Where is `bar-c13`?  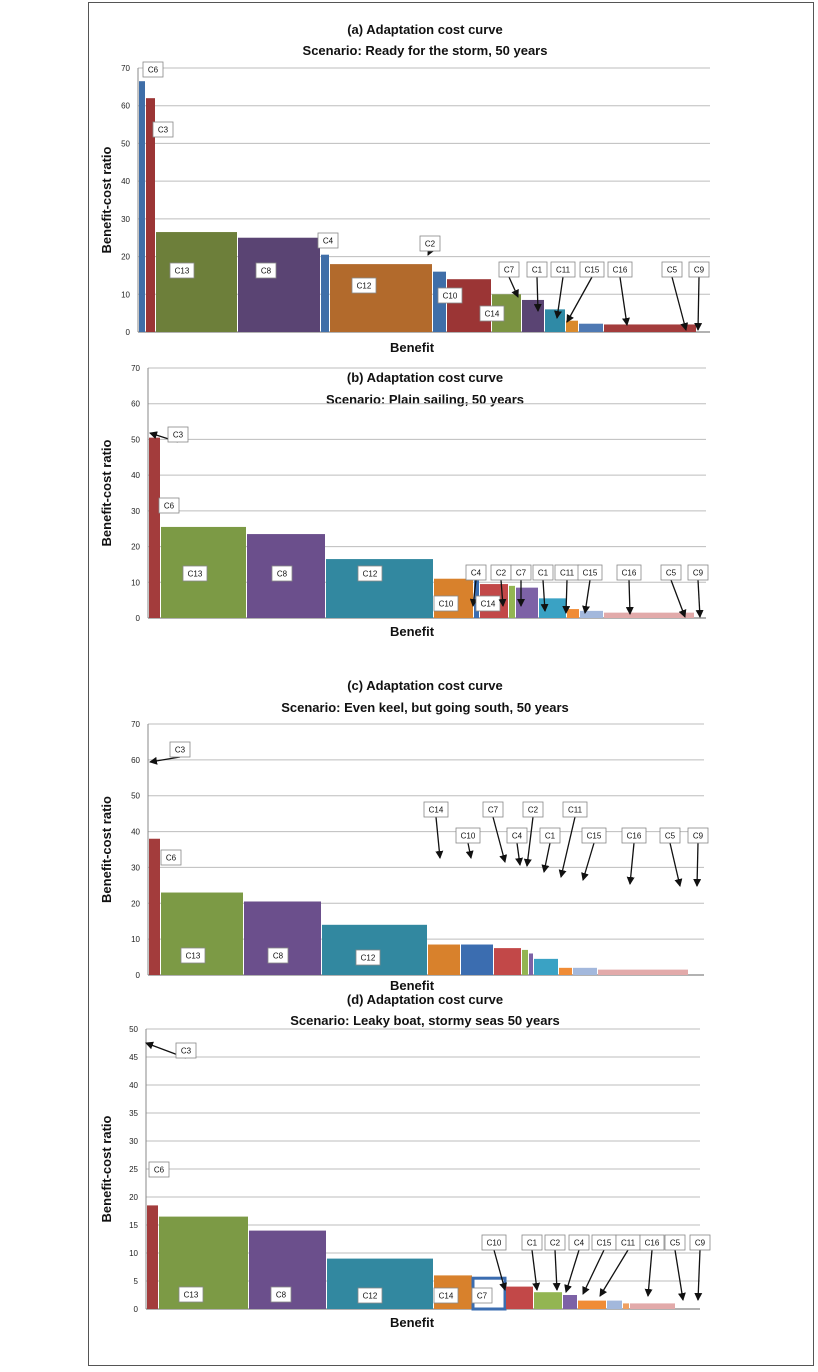 bar-c13 is located at coordinates (203, 1262).